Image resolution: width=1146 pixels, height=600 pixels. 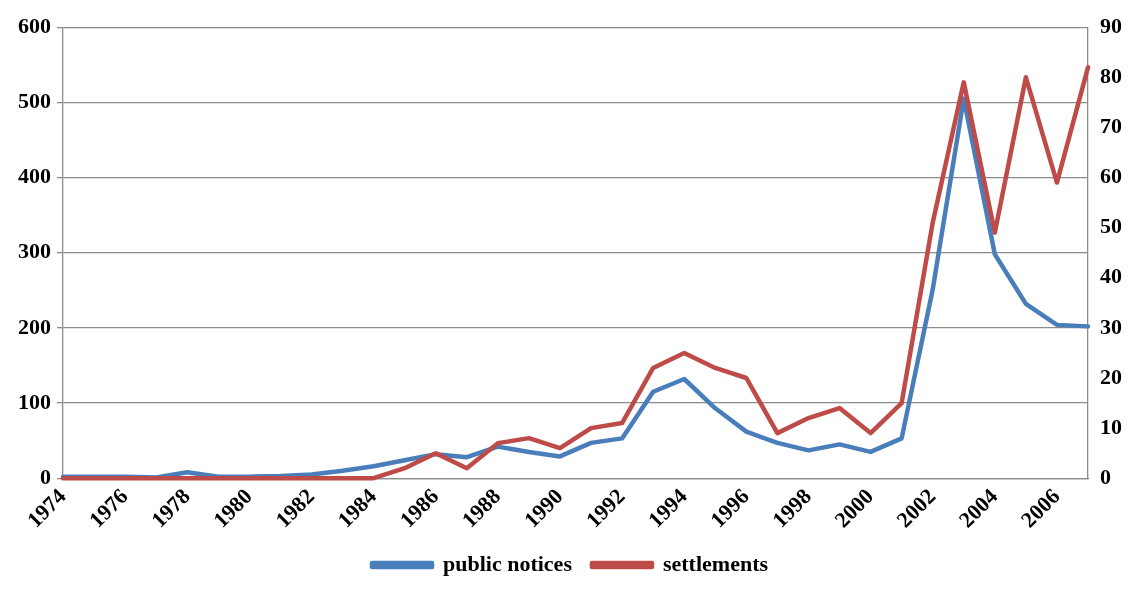 I want to click on y-tick-label: 0, so click(x=45, y=476).